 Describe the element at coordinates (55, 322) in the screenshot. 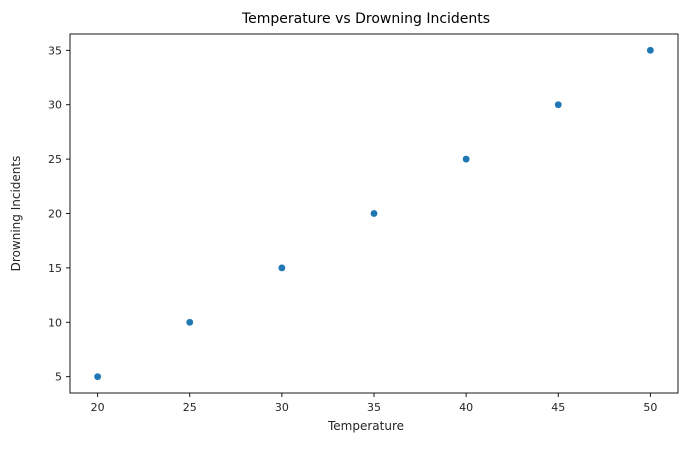

I see `y-tick-label: 10` at that location.